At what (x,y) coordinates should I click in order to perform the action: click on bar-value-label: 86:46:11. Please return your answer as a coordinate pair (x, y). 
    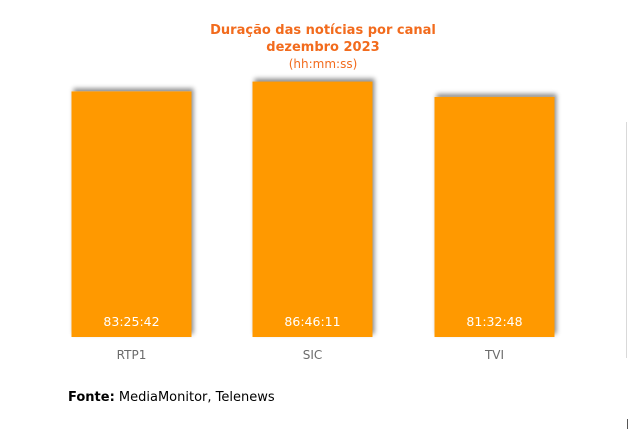
    Looking at the image, I should click on (312, 321).